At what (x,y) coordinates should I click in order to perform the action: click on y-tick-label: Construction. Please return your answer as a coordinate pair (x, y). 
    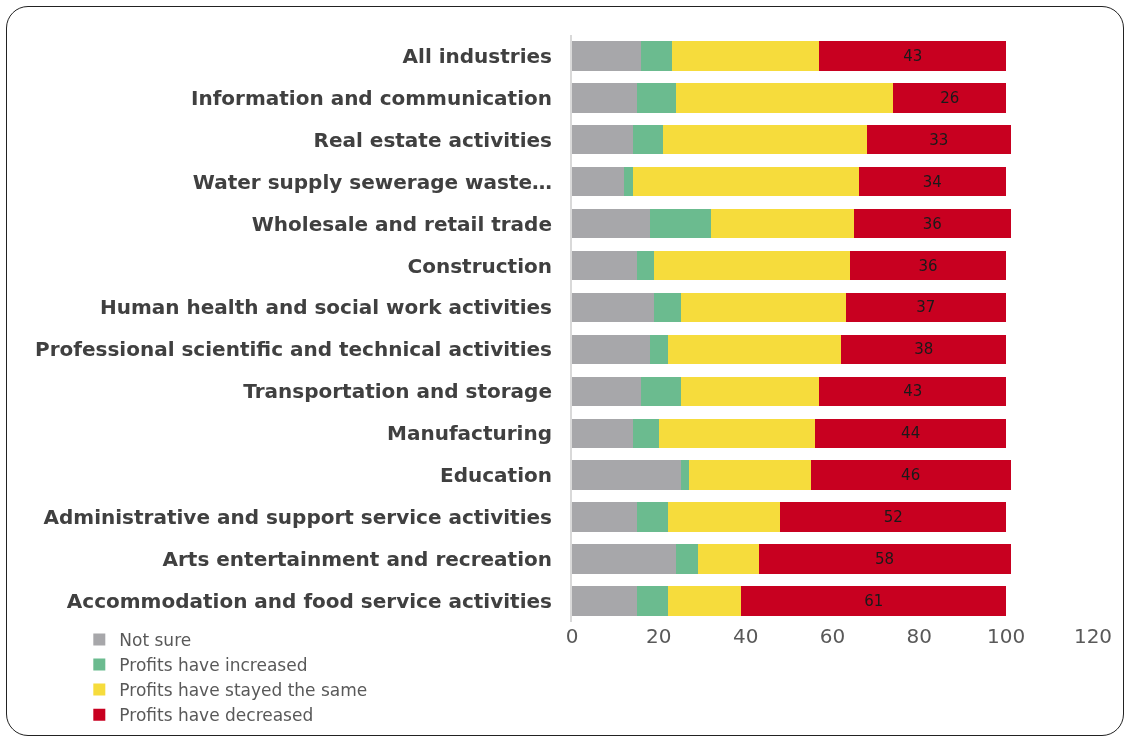
    Looking at the image, I should click on (479, 265).